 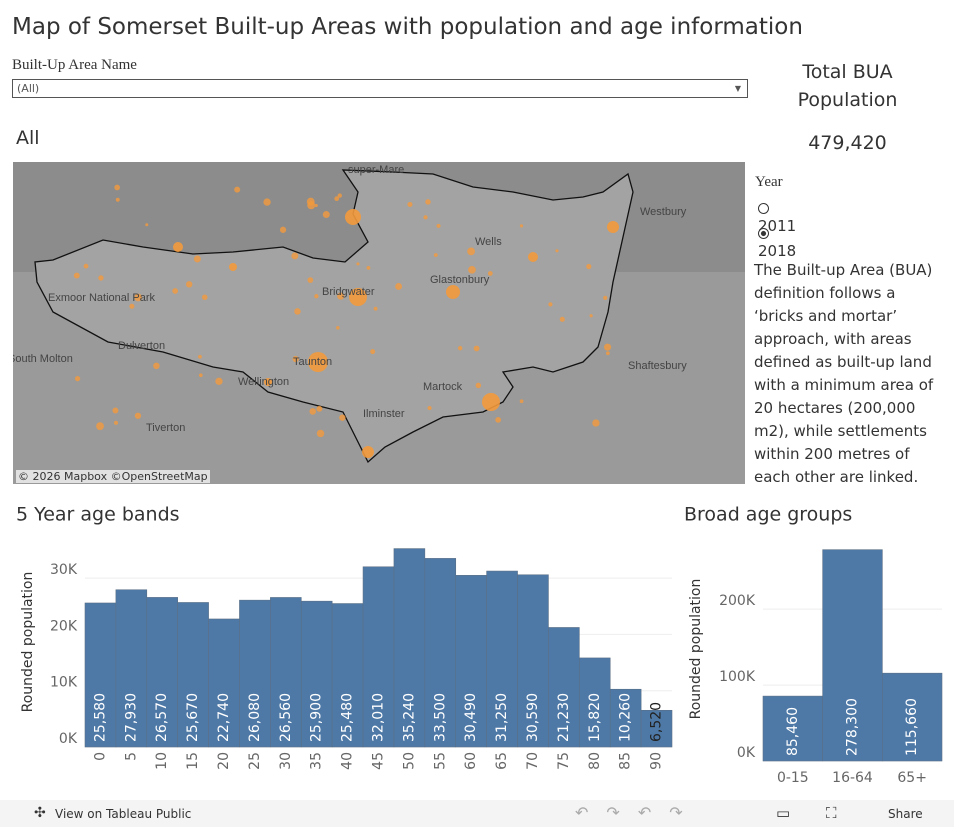 I want to click on place-label: Taunton, so click(x=312, y=362).